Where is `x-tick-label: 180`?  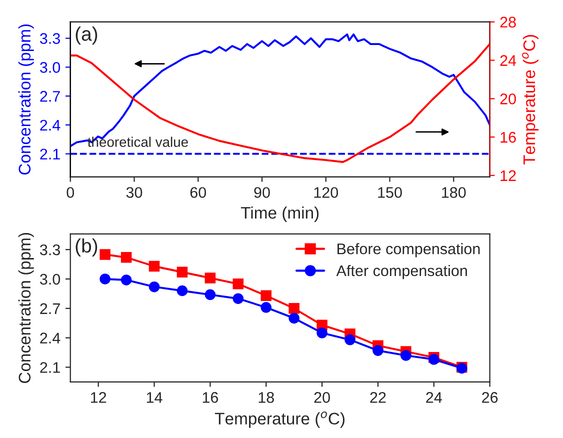 x-tick-label: 180 is located at coordinates (454, 192).